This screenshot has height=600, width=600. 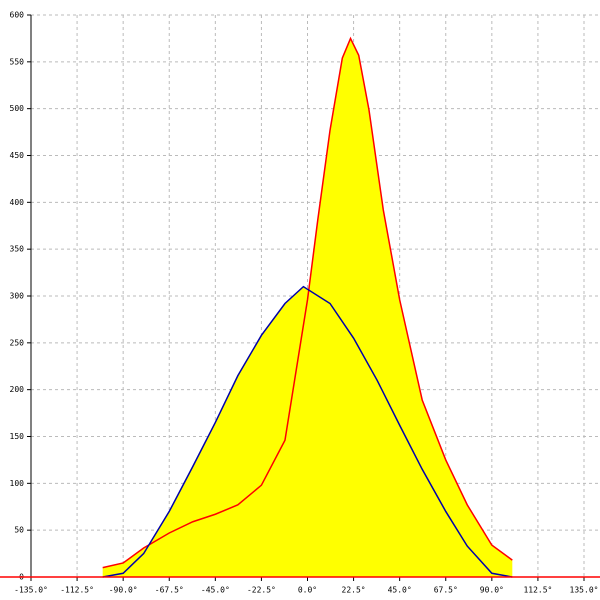 What do you see at coordinates (17, 202) in the screenshot?
I see `y-tick-label: 400` at bounding box center [17, 202].